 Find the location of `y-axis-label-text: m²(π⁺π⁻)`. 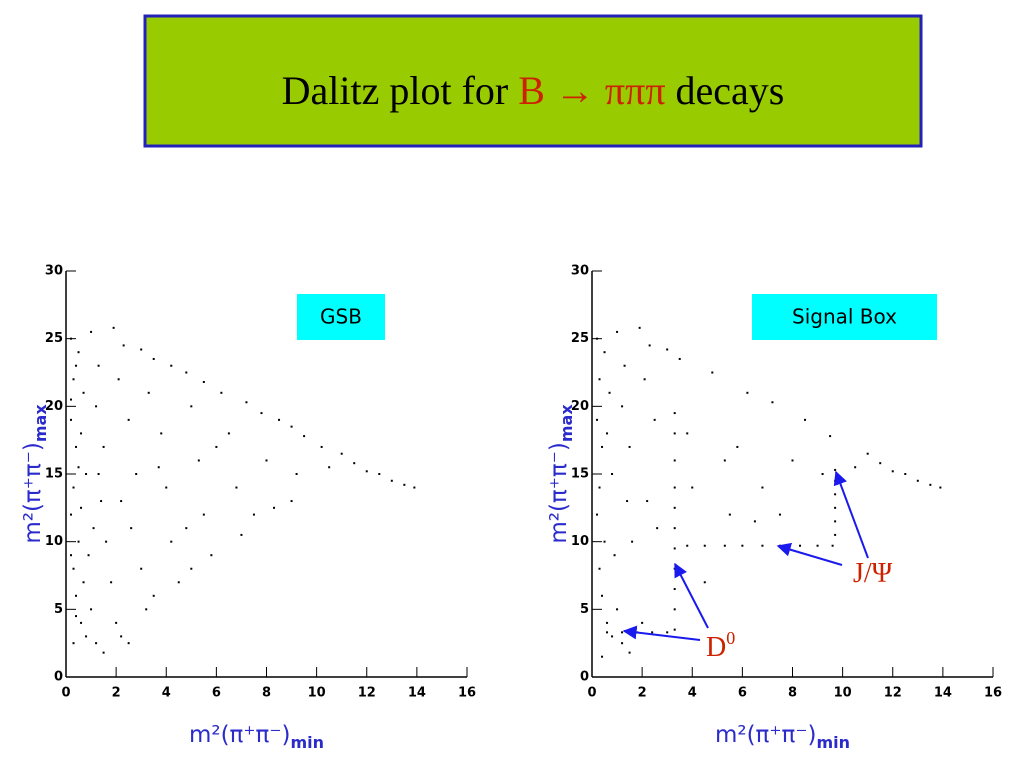

y-axis-label-text: m²(π⁺π⁻) is located at coordinates (33, 493).